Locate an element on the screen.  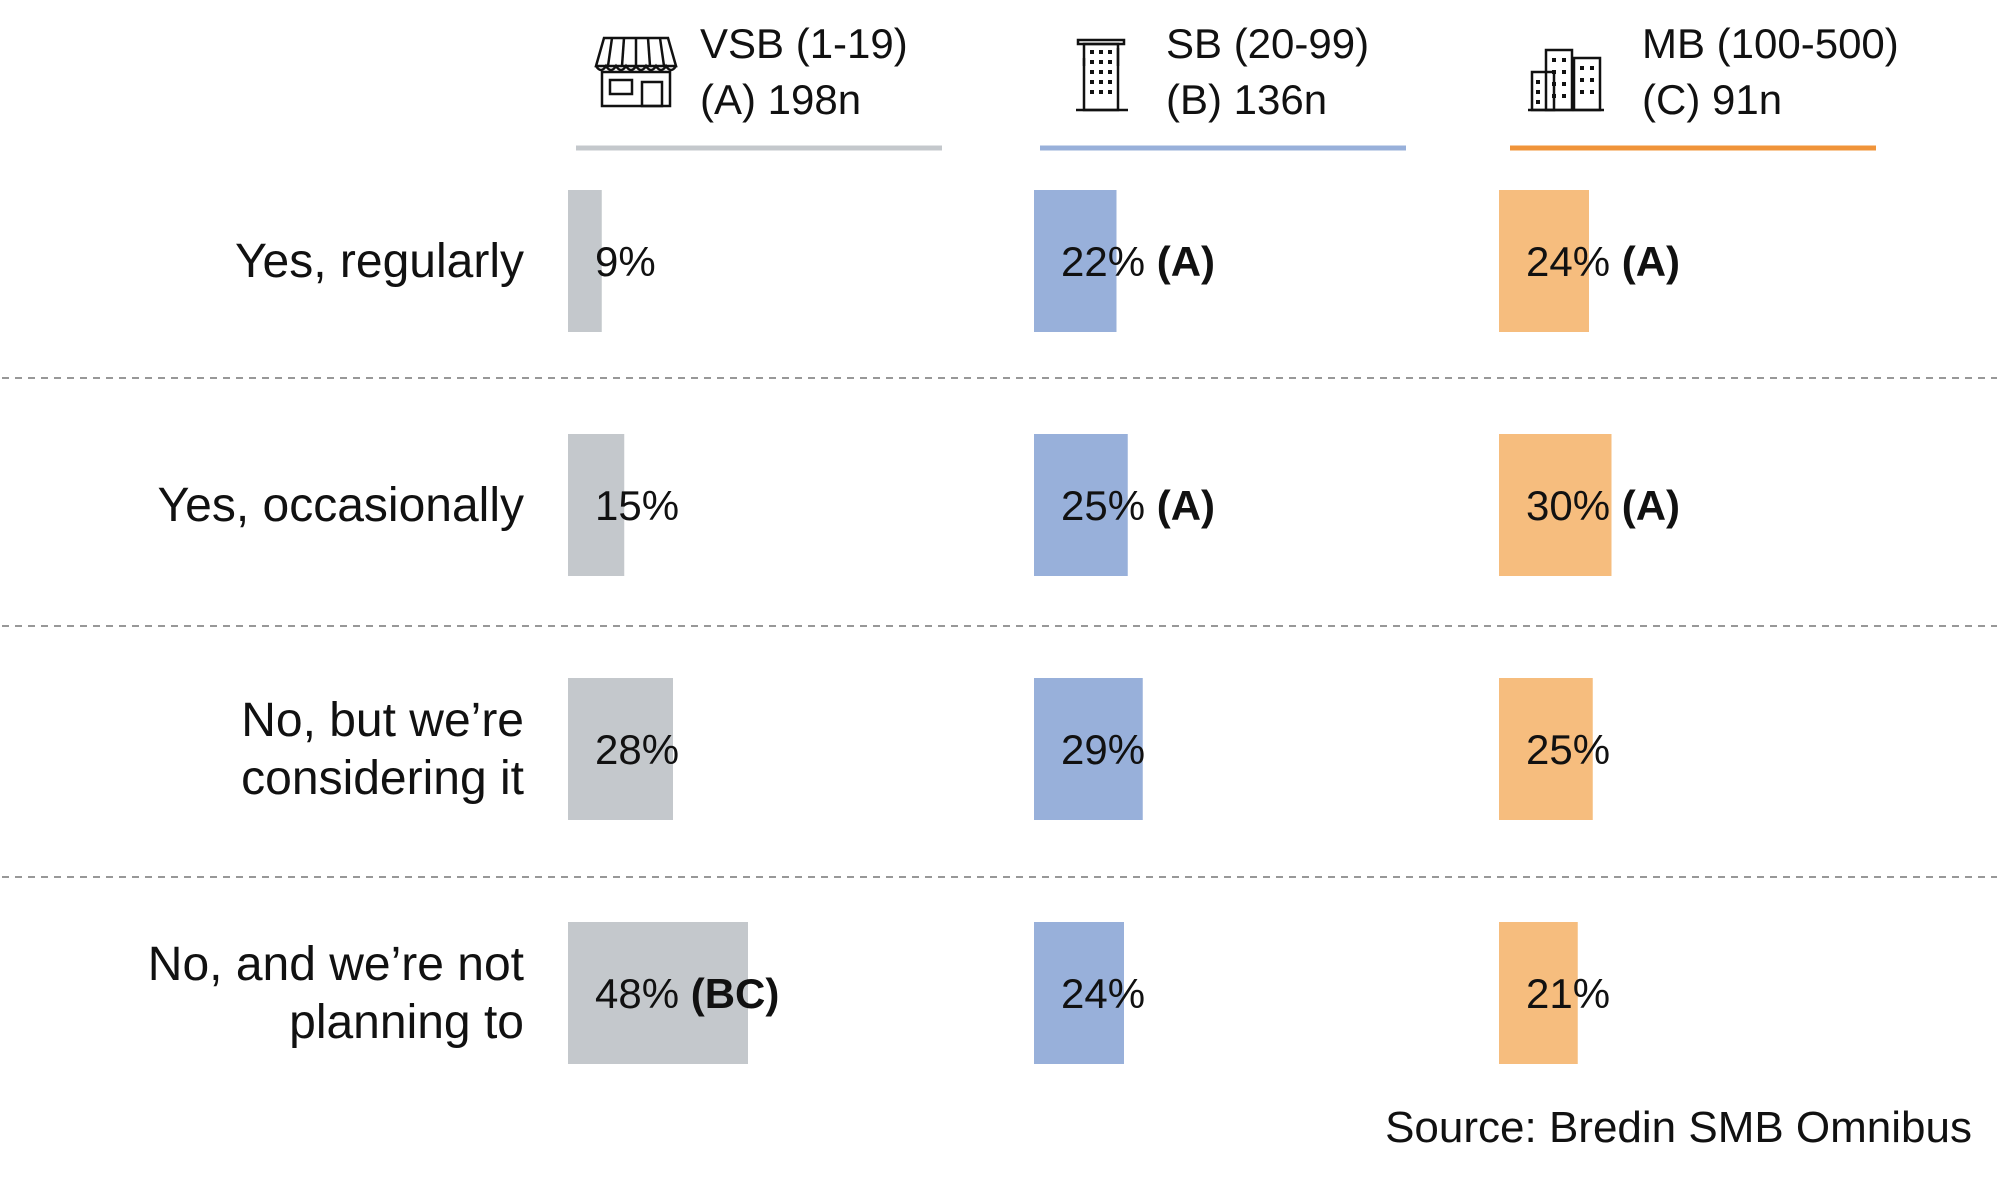
category-label: Yes, regularly is located at coordinates (379, 261).